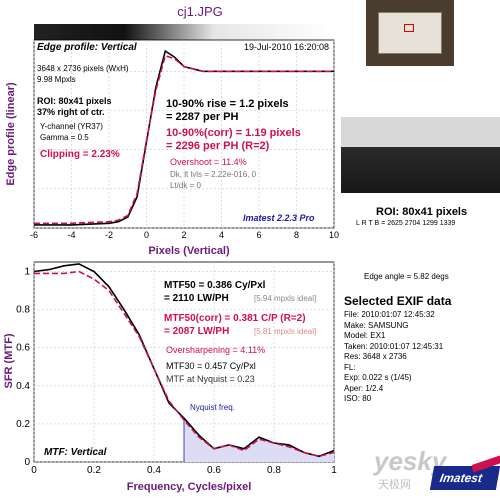 This screenshot has height=500, width=500. I want to click on light-dark-ratio: Lt/dk = 0, so click(185, 185).